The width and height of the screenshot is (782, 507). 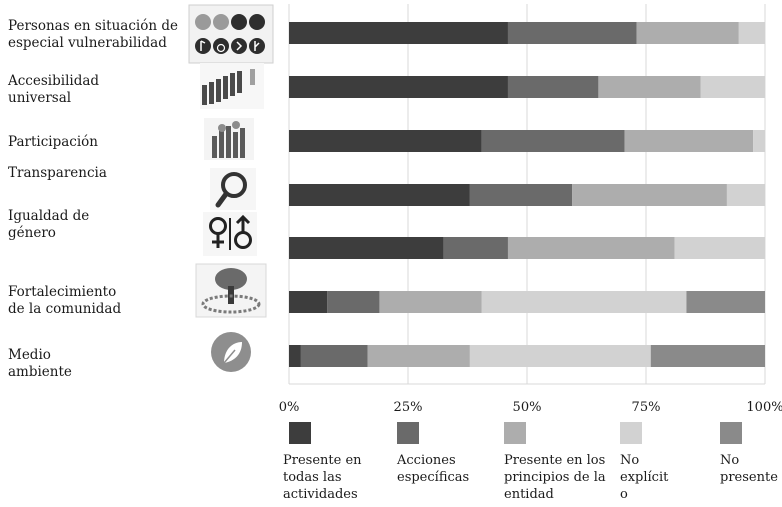 I want to click on legend-label: No presente, so click(x=749, y=469).